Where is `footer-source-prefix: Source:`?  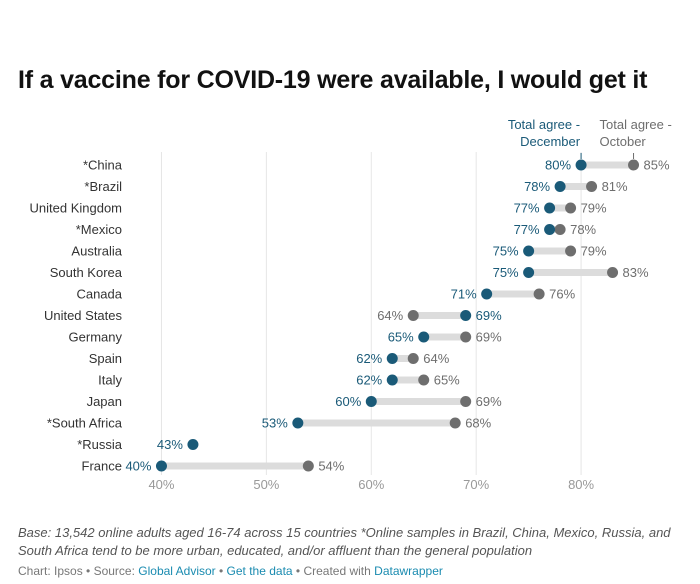 footer-source-prefix: Source: is located at coordinates (116, 571).